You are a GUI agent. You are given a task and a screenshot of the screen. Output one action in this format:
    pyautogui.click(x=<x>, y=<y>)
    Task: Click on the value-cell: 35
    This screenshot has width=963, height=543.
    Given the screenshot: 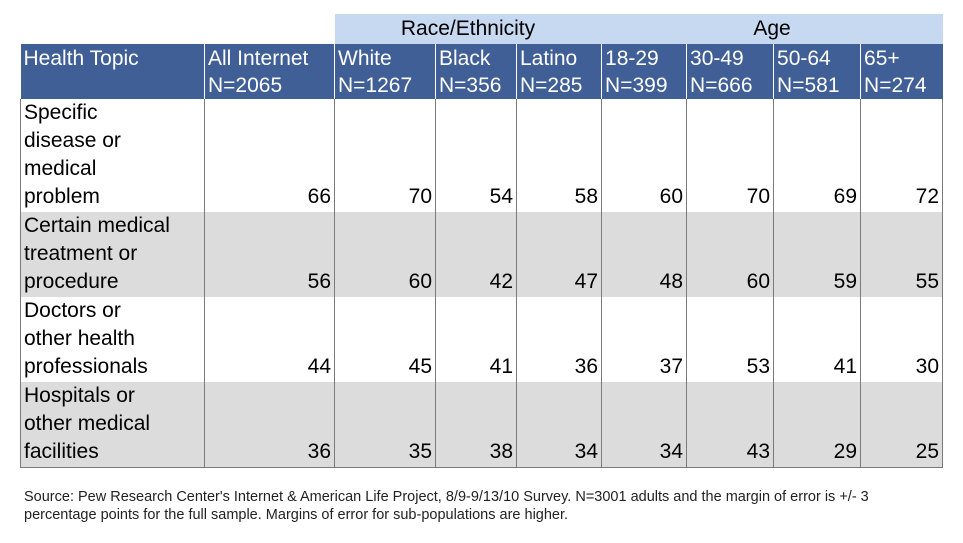 What is the action you would take?
    pyautogui.click(x=385, y=425)
    